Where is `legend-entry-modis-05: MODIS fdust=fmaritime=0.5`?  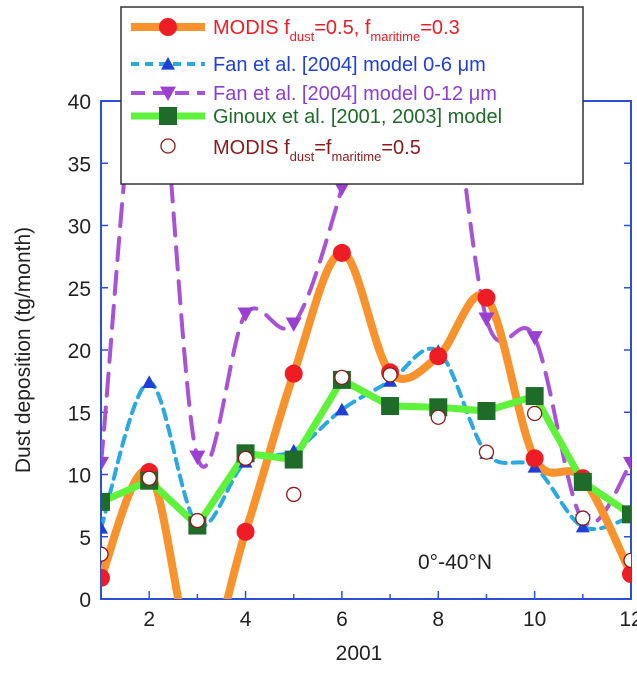
legend-entry-modis-05: MODIS fdust=fmaritime=0.5 is located at coordinates (317, 150).